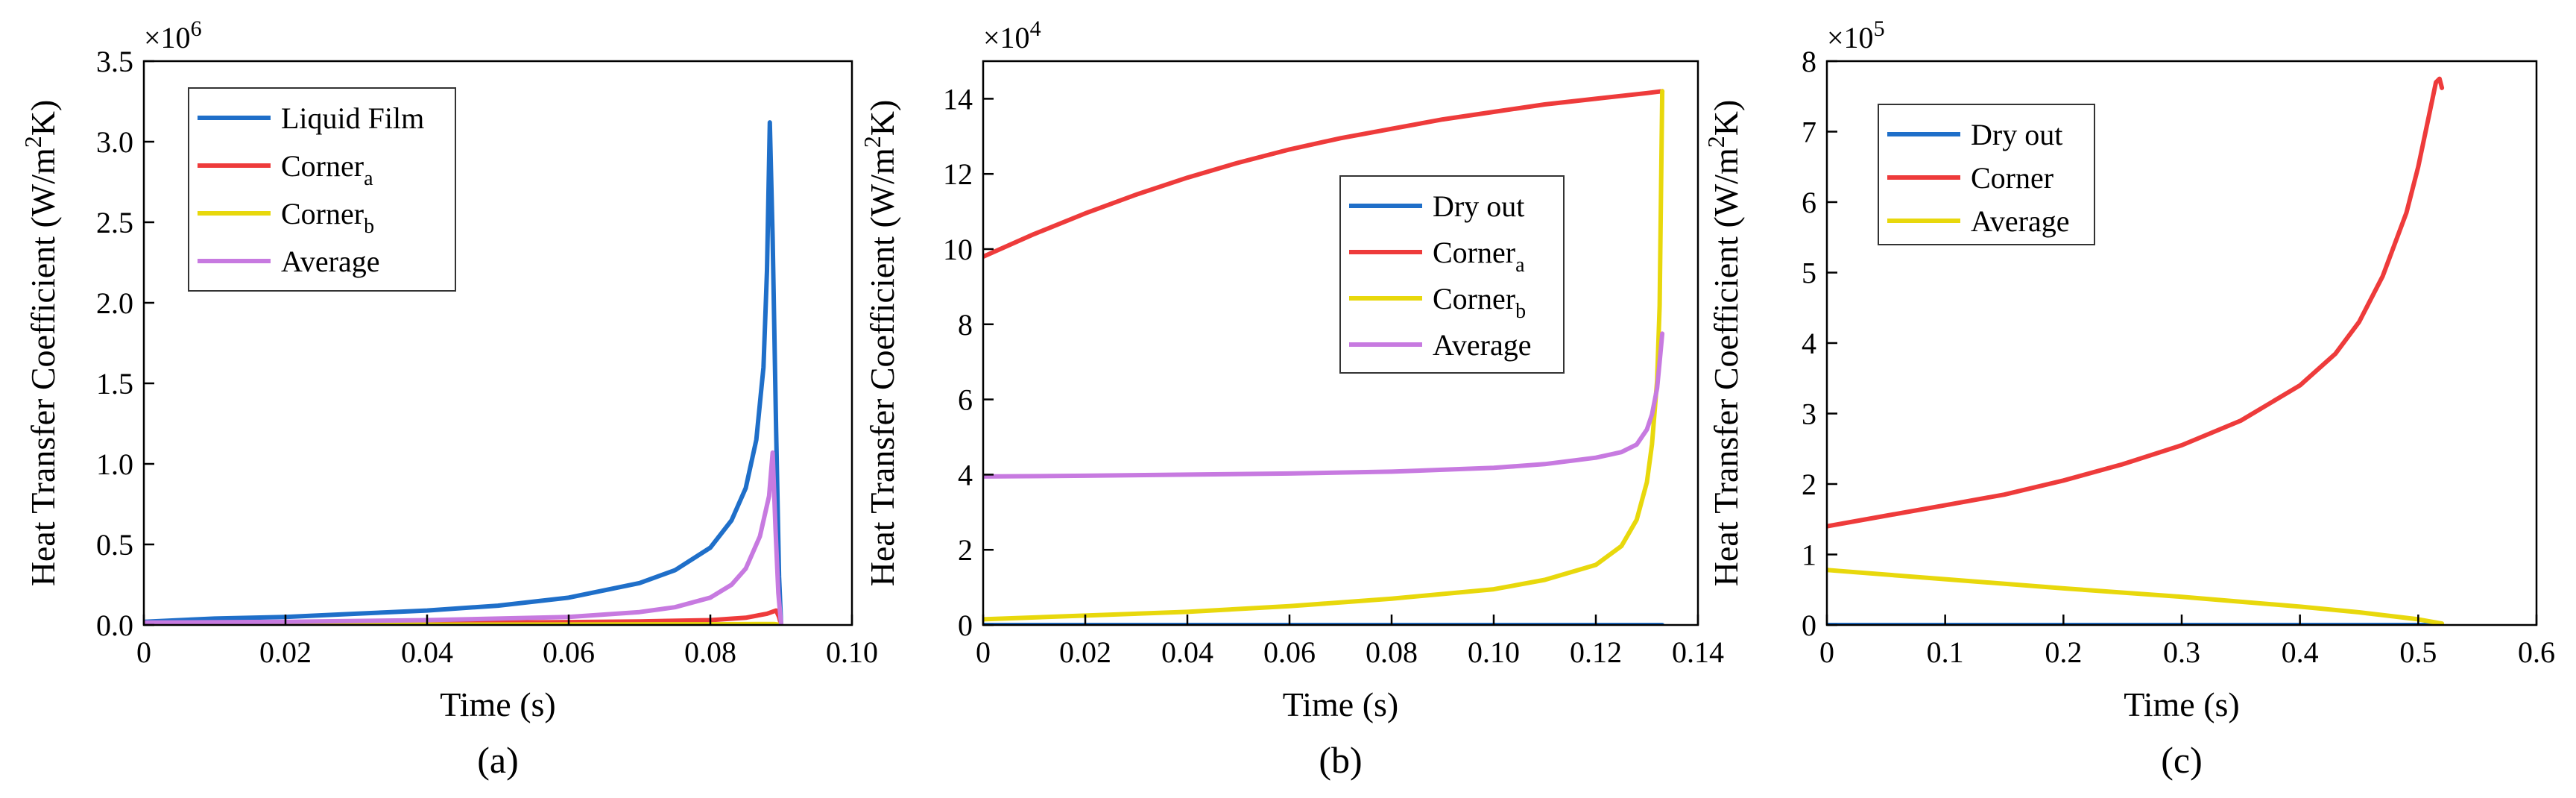 The width and height of the screenshot is (2576, 798). I want to click on y-tick-label: 14, so click(958, 99).